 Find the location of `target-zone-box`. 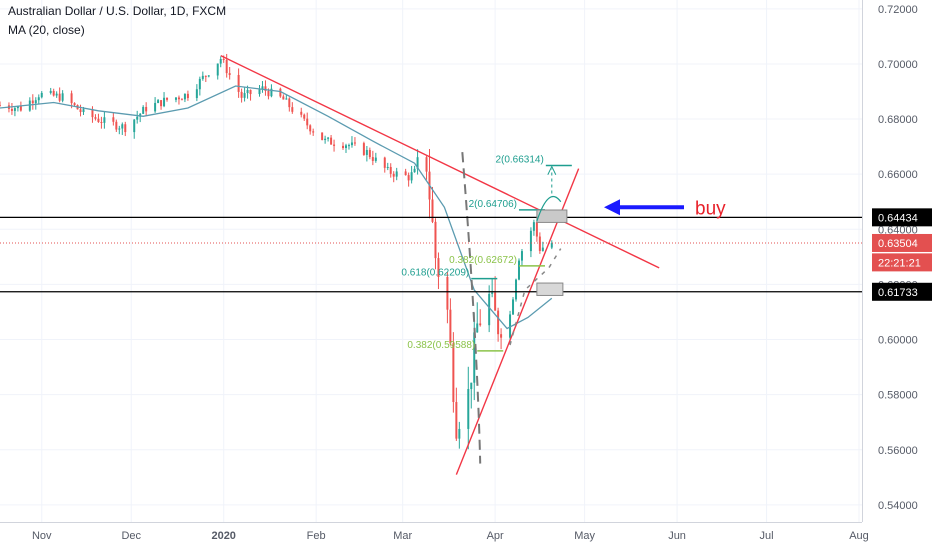

target-zone-box is located at coordinates (550, 289).